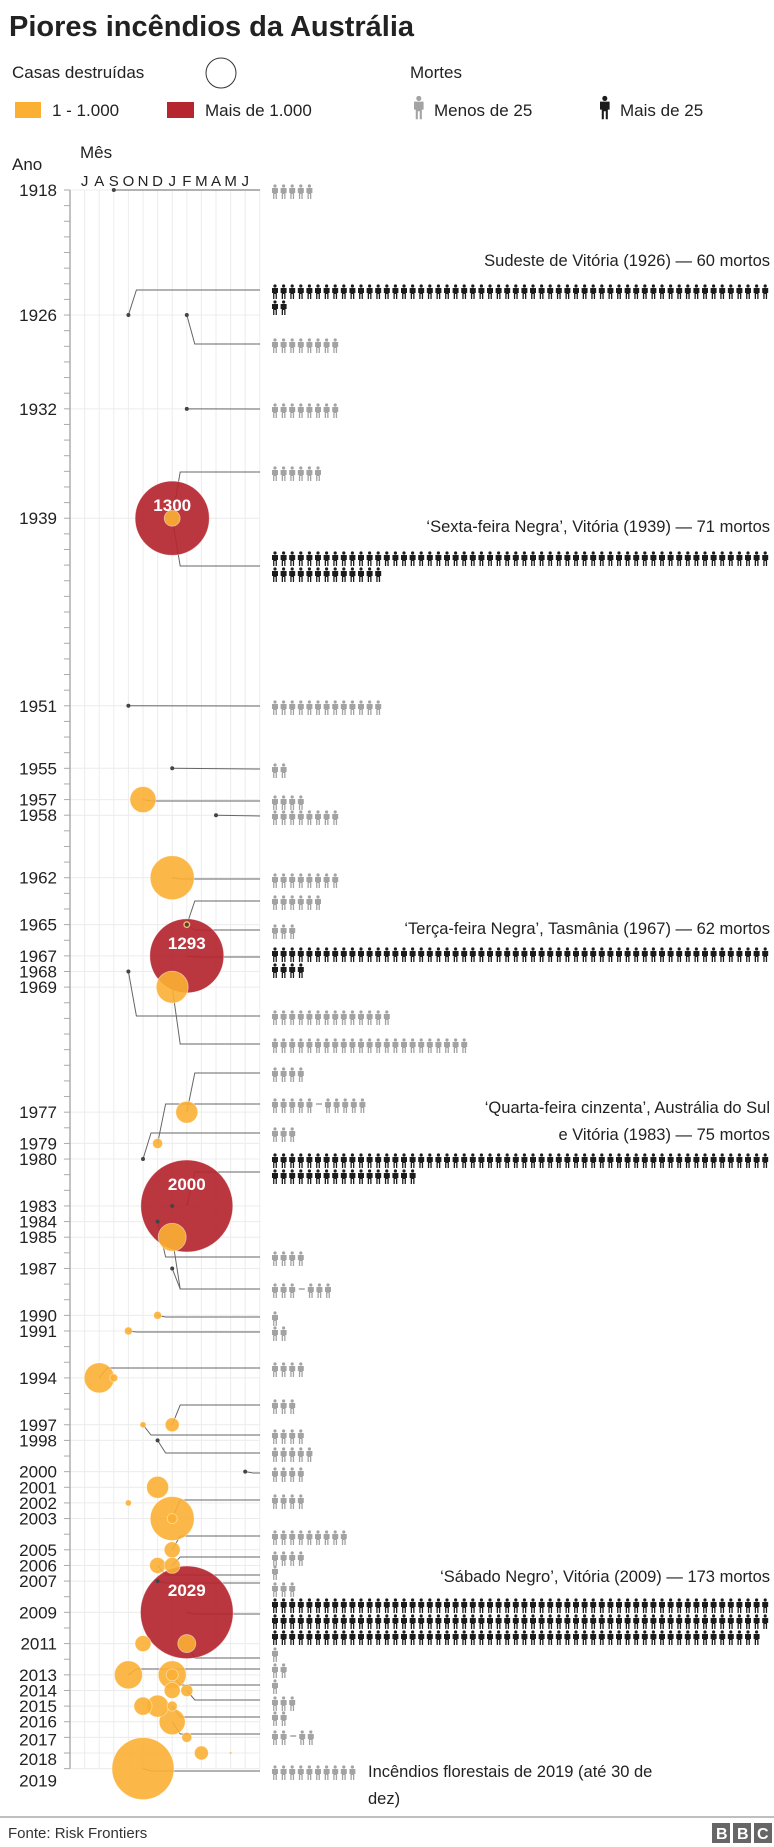 The height and width of the screenshot is (1847, 774). I want to click on year-tick-label: 2019, so click(38, 1781).